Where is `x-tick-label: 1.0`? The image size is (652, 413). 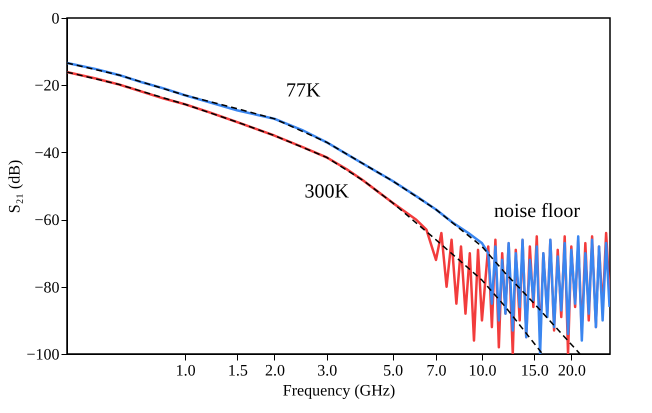 x-tick-label: 1.0 is located at coordinates (186, 371).